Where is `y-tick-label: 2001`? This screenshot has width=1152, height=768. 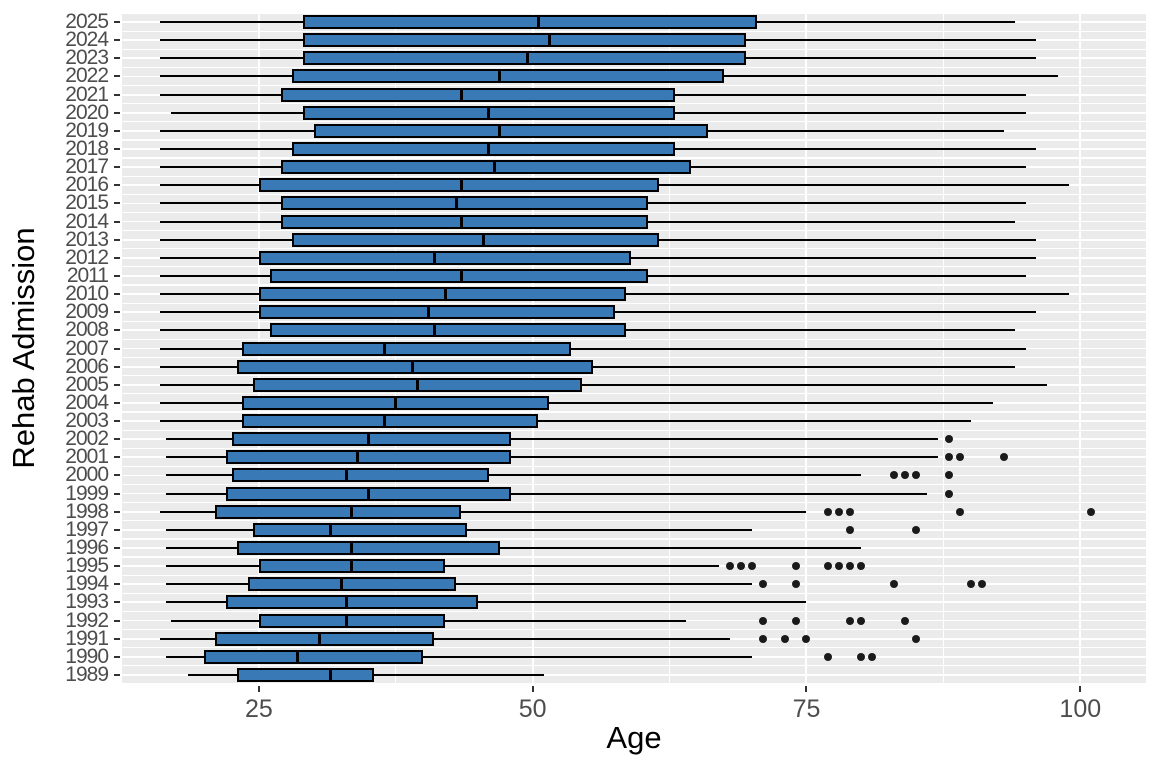 y-tick-label: 2001 is located at coordinates (87, 457).